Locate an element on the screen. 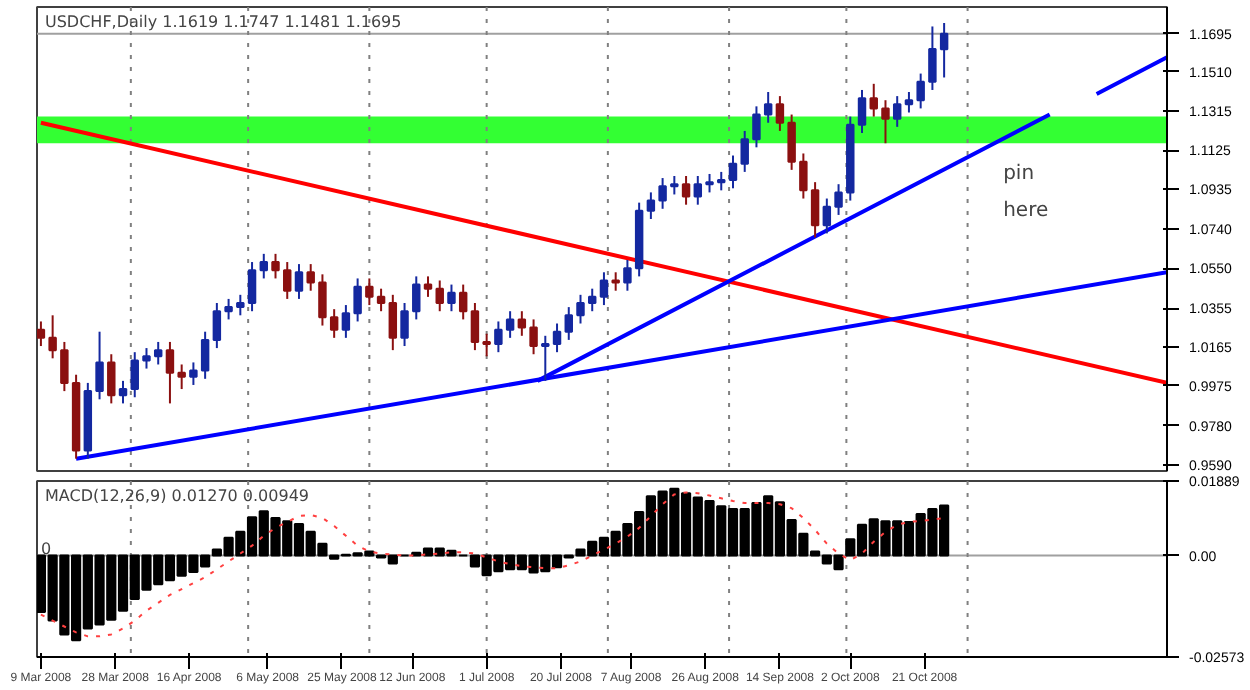 The image size is (1250, 690). ref-line-label: 0 is located at coordinates (46, 548).